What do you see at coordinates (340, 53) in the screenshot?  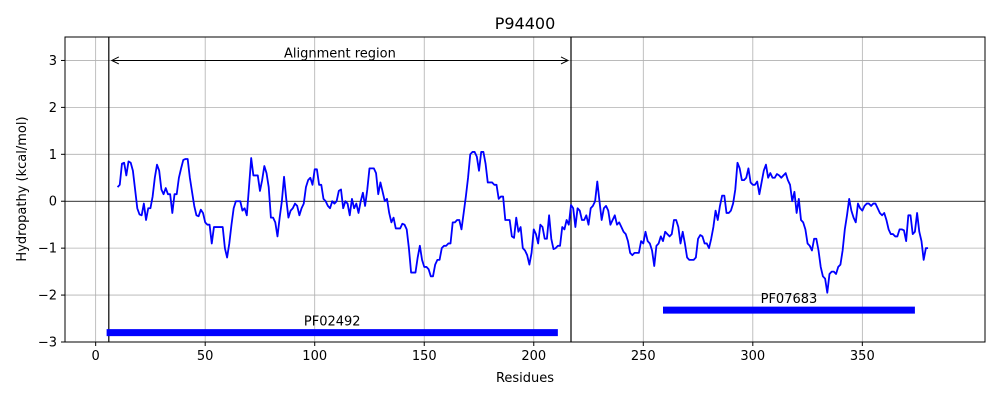 I see `alignment-label: Alignment region` at bounding box center [340, 53].